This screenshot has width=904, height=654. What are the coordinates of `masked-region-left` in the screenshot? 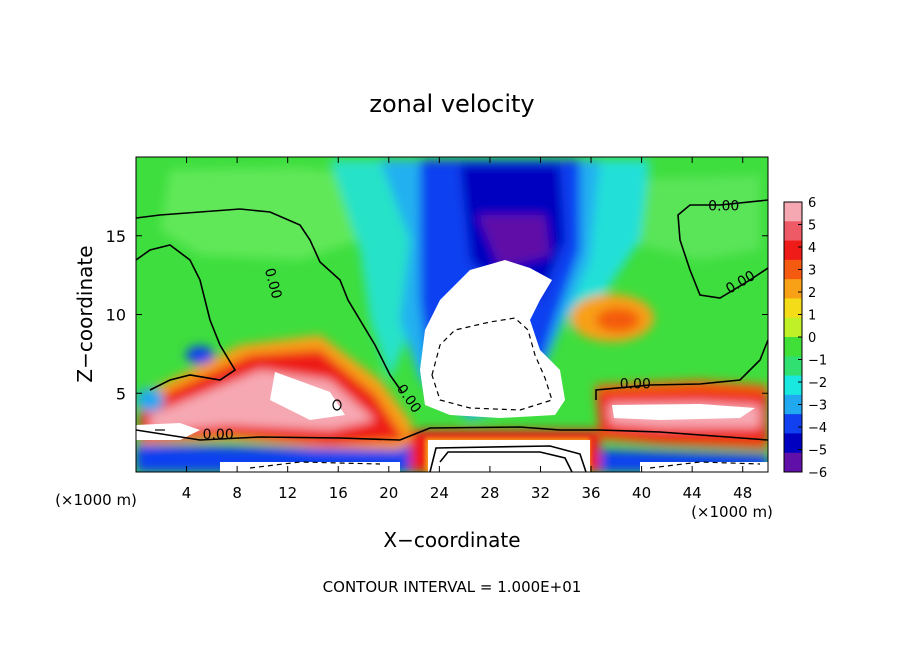 It's located at (168, 431).